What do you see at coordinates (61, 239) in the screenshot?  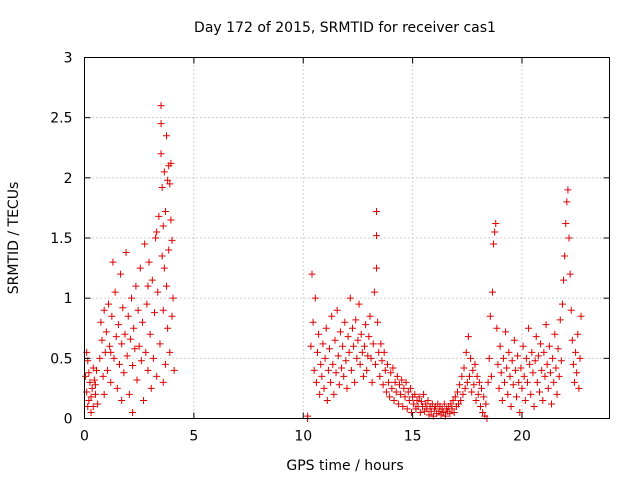 I see `y-tick-label: 1.5` at bounding box center [61, 239].